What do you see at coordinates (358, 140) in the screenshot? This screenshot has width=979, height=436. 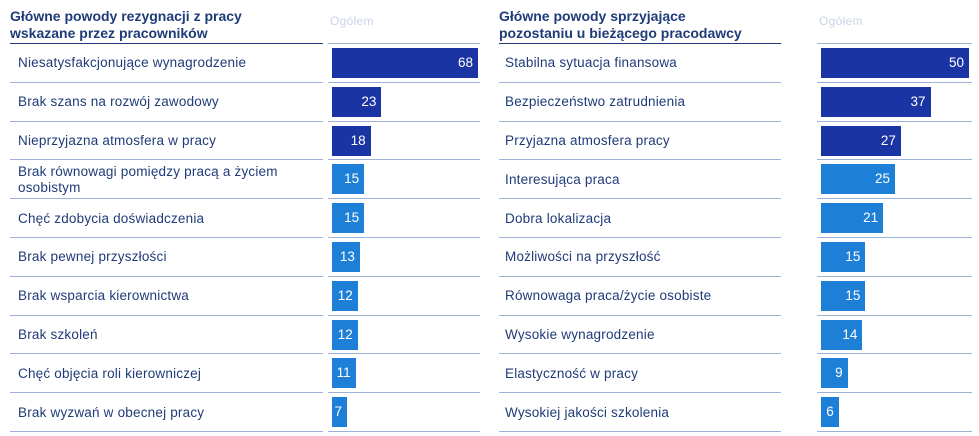 I see `left-bar-value-label: 18` at bounding box center [358, 140].